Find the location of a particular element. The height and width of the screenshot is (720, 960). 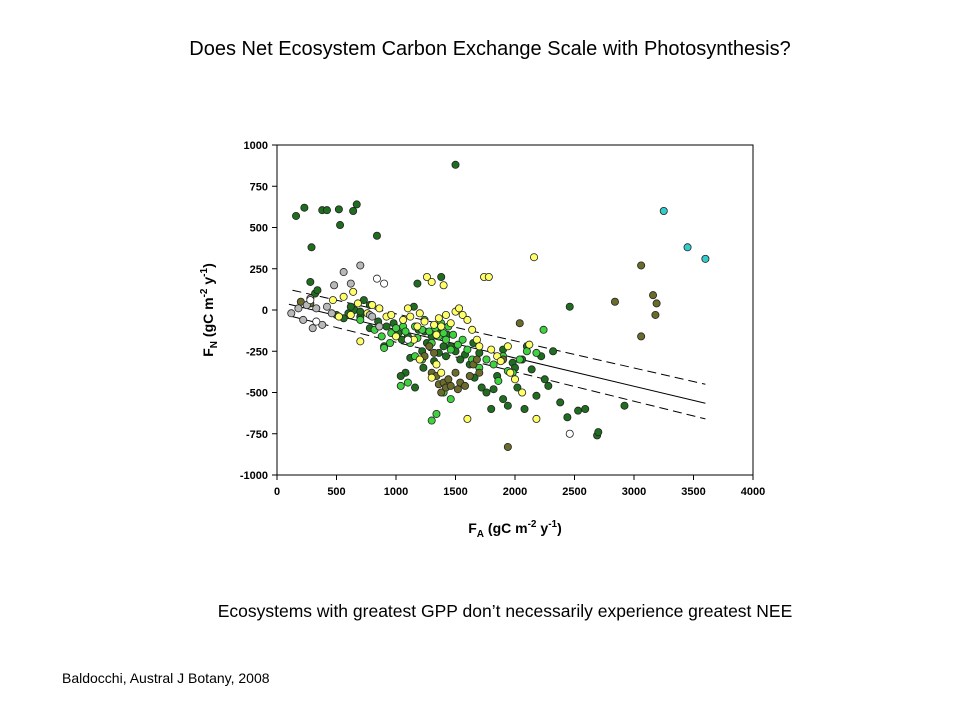

x-tick-label: 4000 is located at coordinates (753, 492).